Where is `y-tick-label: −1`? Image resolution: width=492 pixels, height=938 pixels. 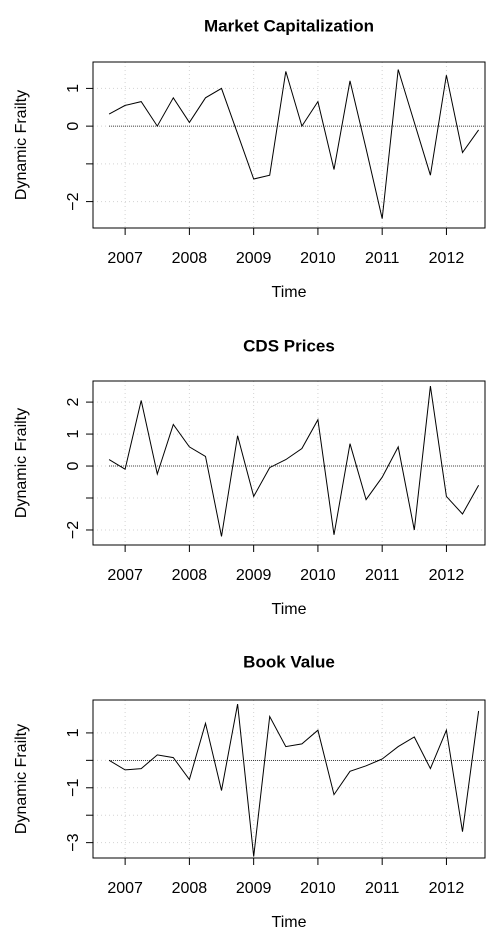
y-tick-label: −1 is located at coordinates (73, 788).